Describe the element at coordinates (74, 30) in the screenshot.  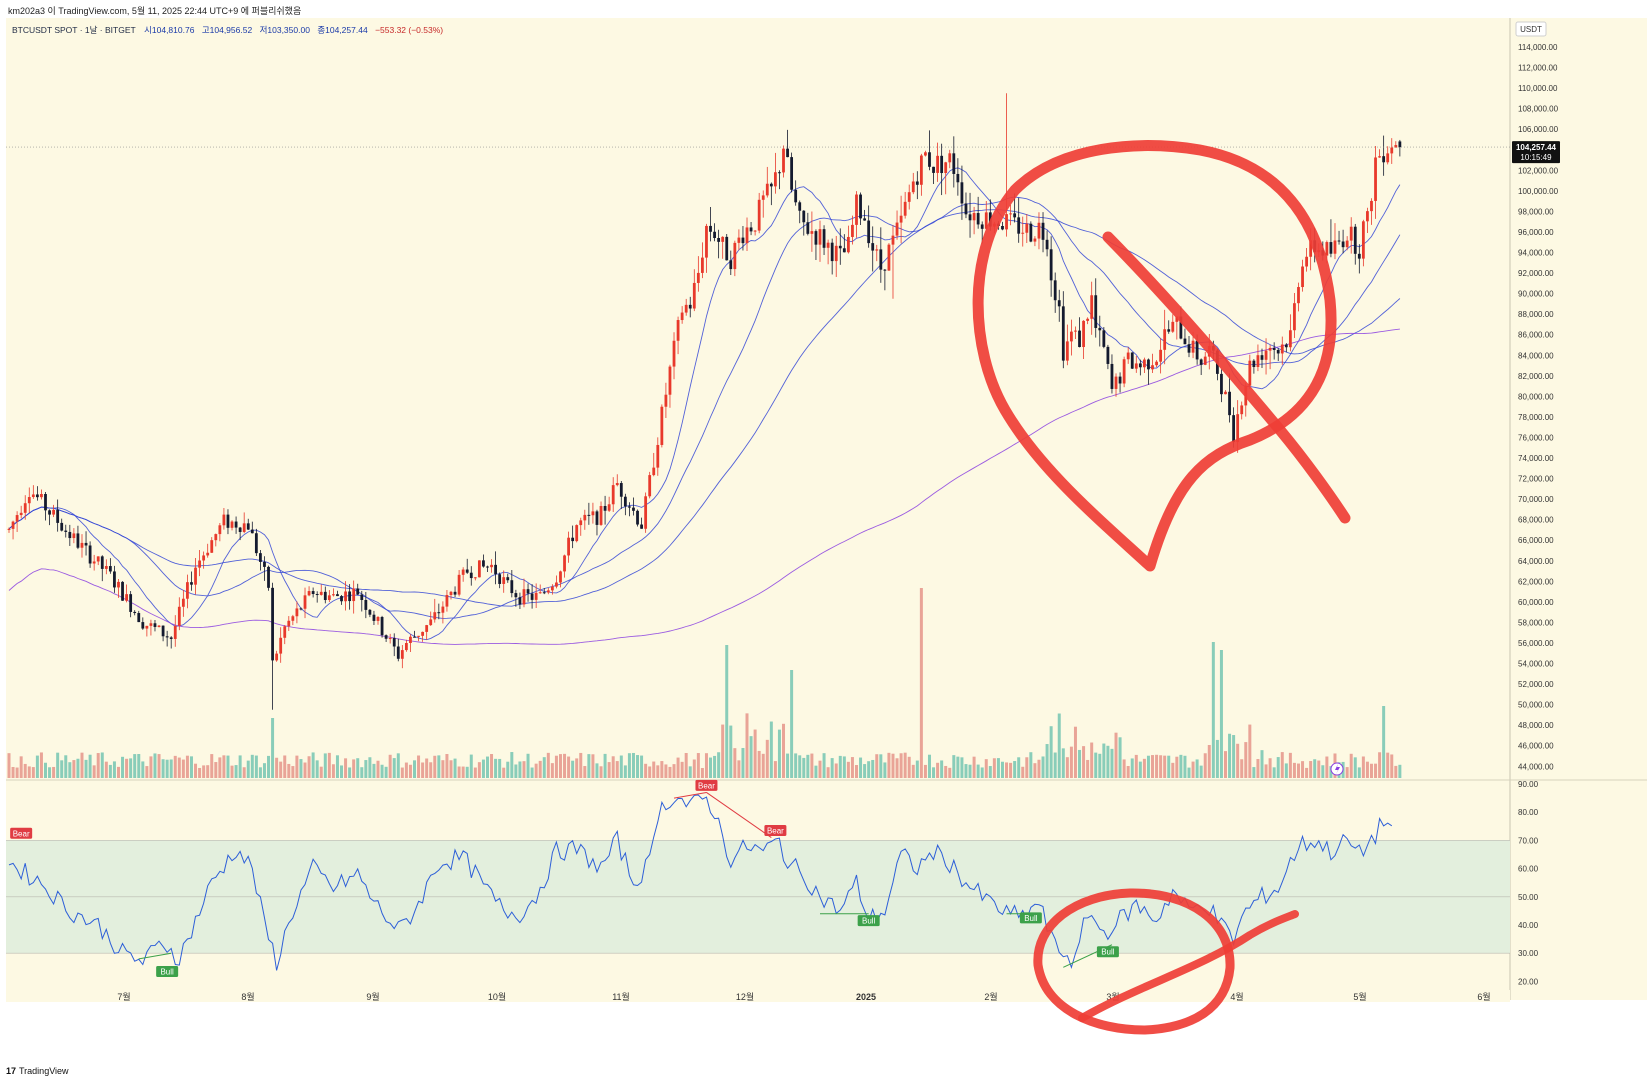
I see `symbol-name: BTCUSDT SPOT · 1날 · BITGET` at that location.